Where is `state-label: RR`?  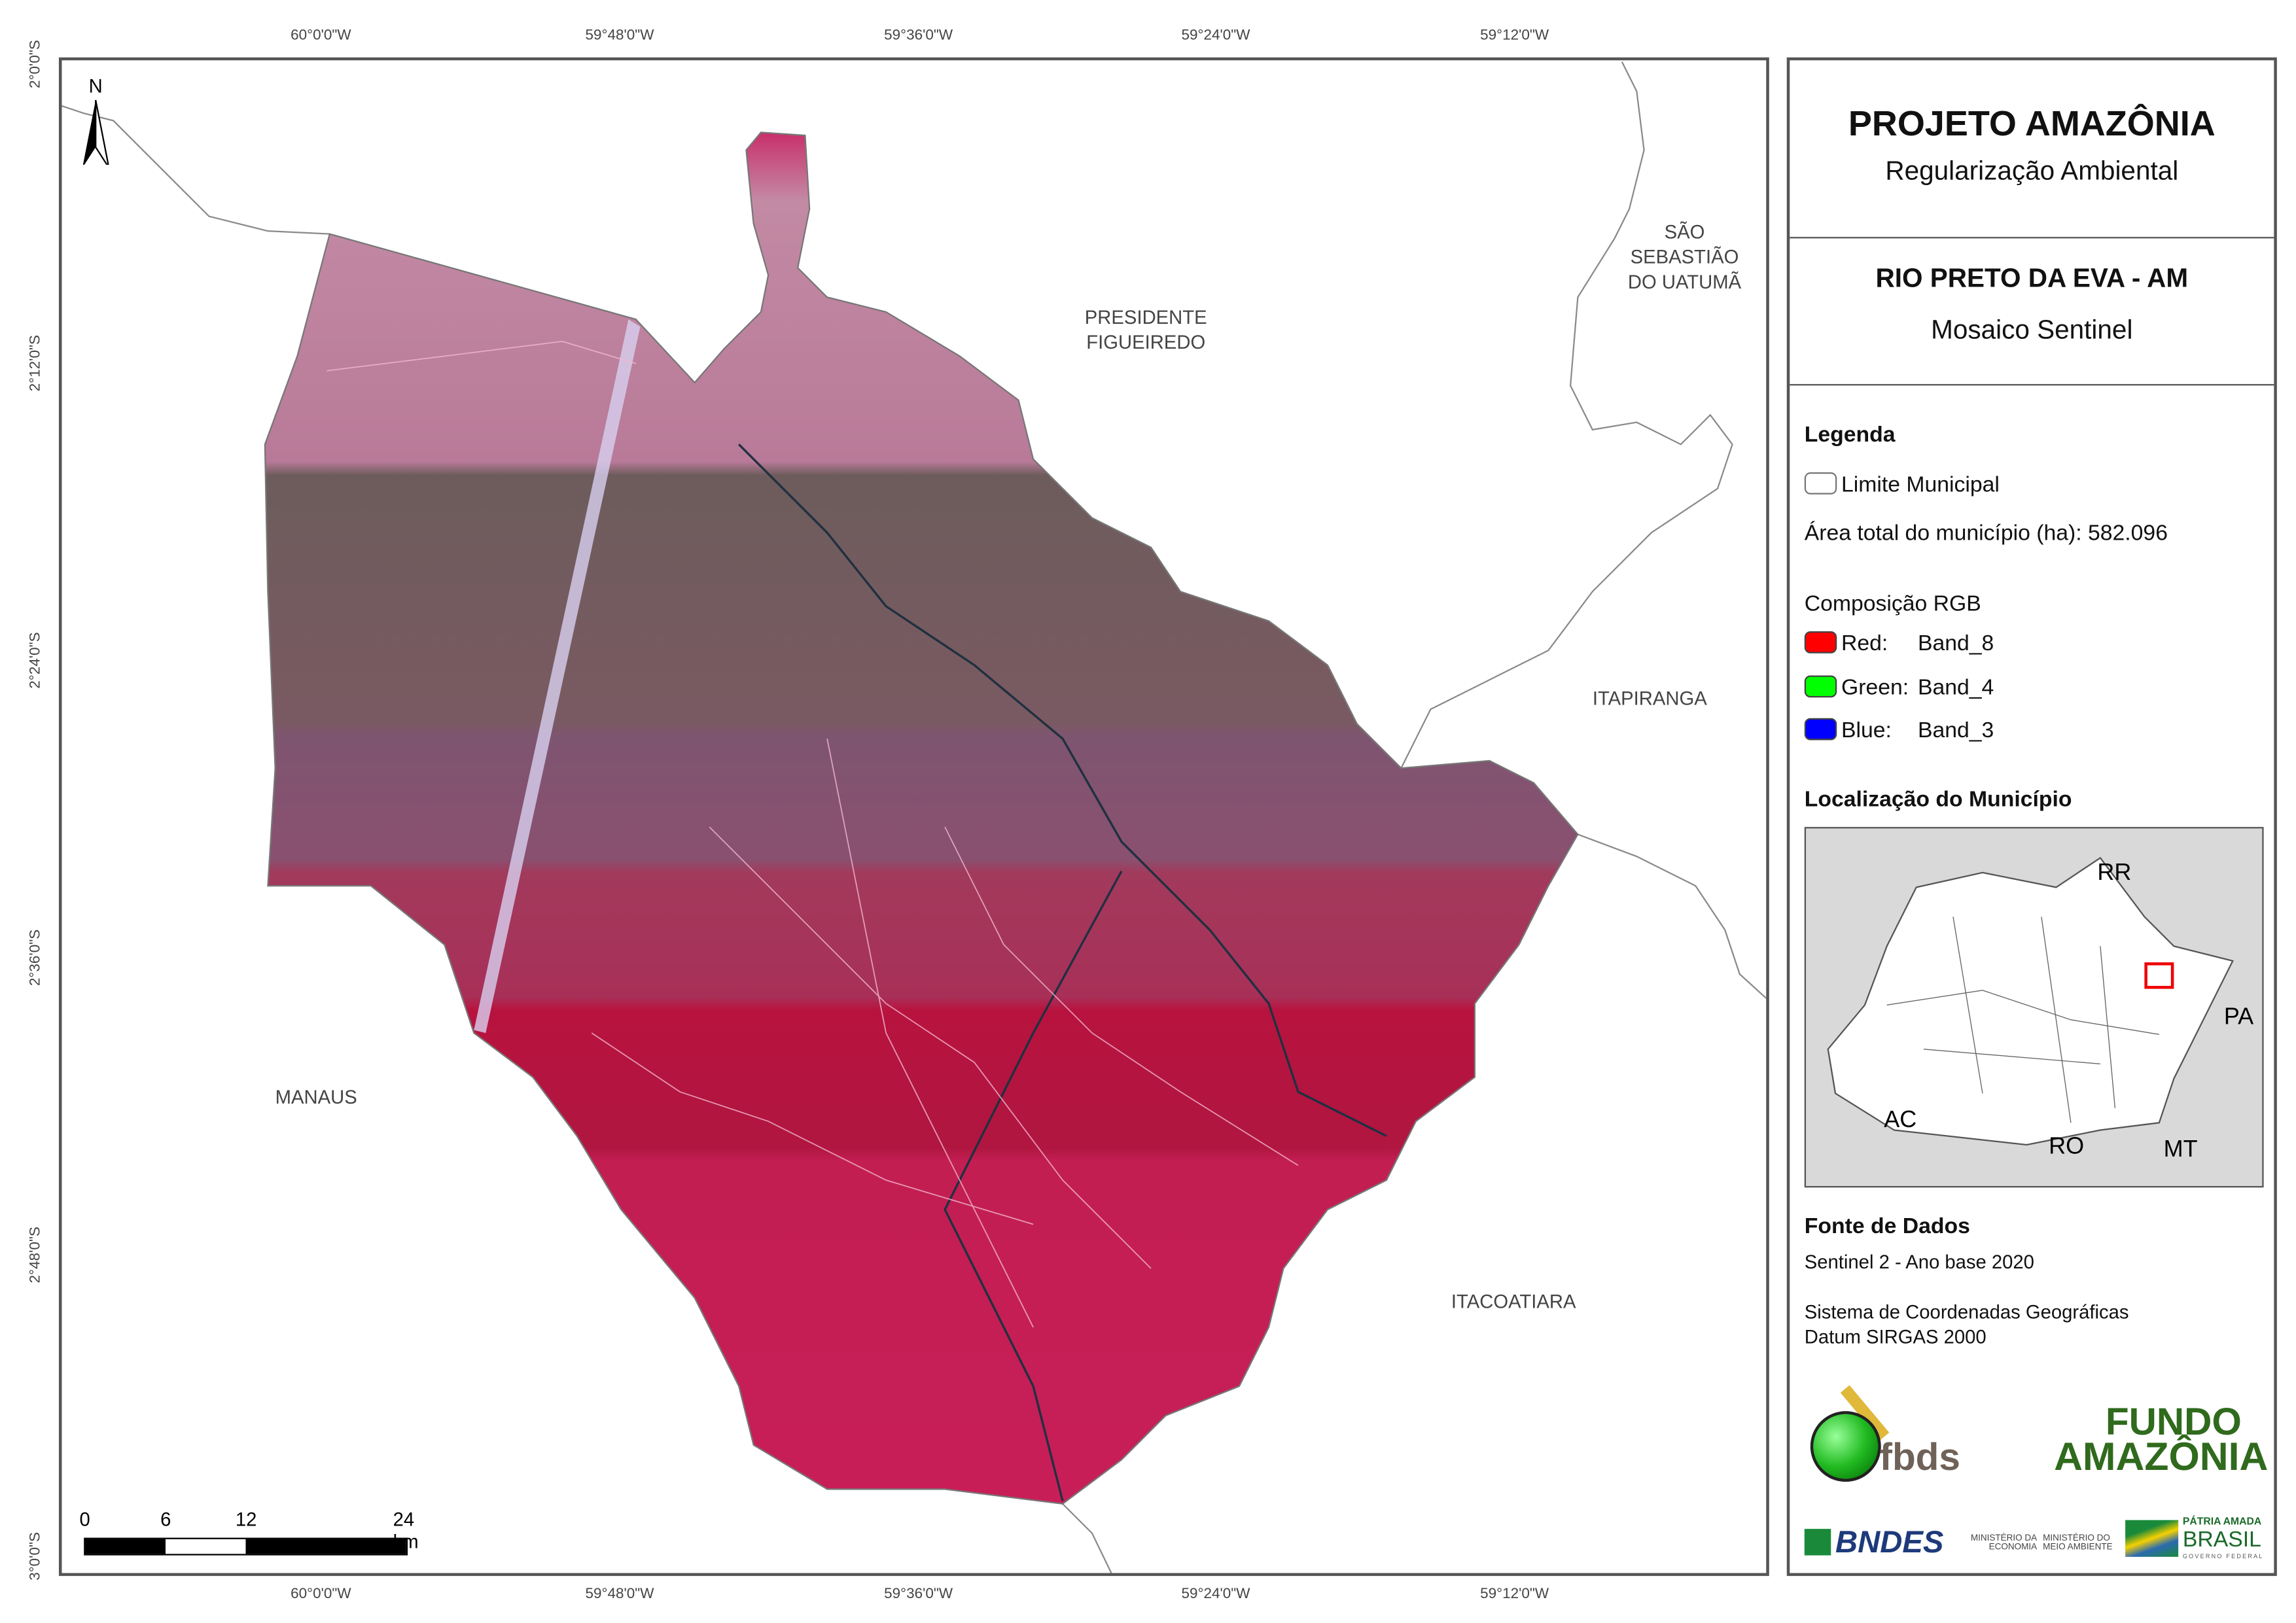
state-label: RR is located at coordinates (2114, 873).